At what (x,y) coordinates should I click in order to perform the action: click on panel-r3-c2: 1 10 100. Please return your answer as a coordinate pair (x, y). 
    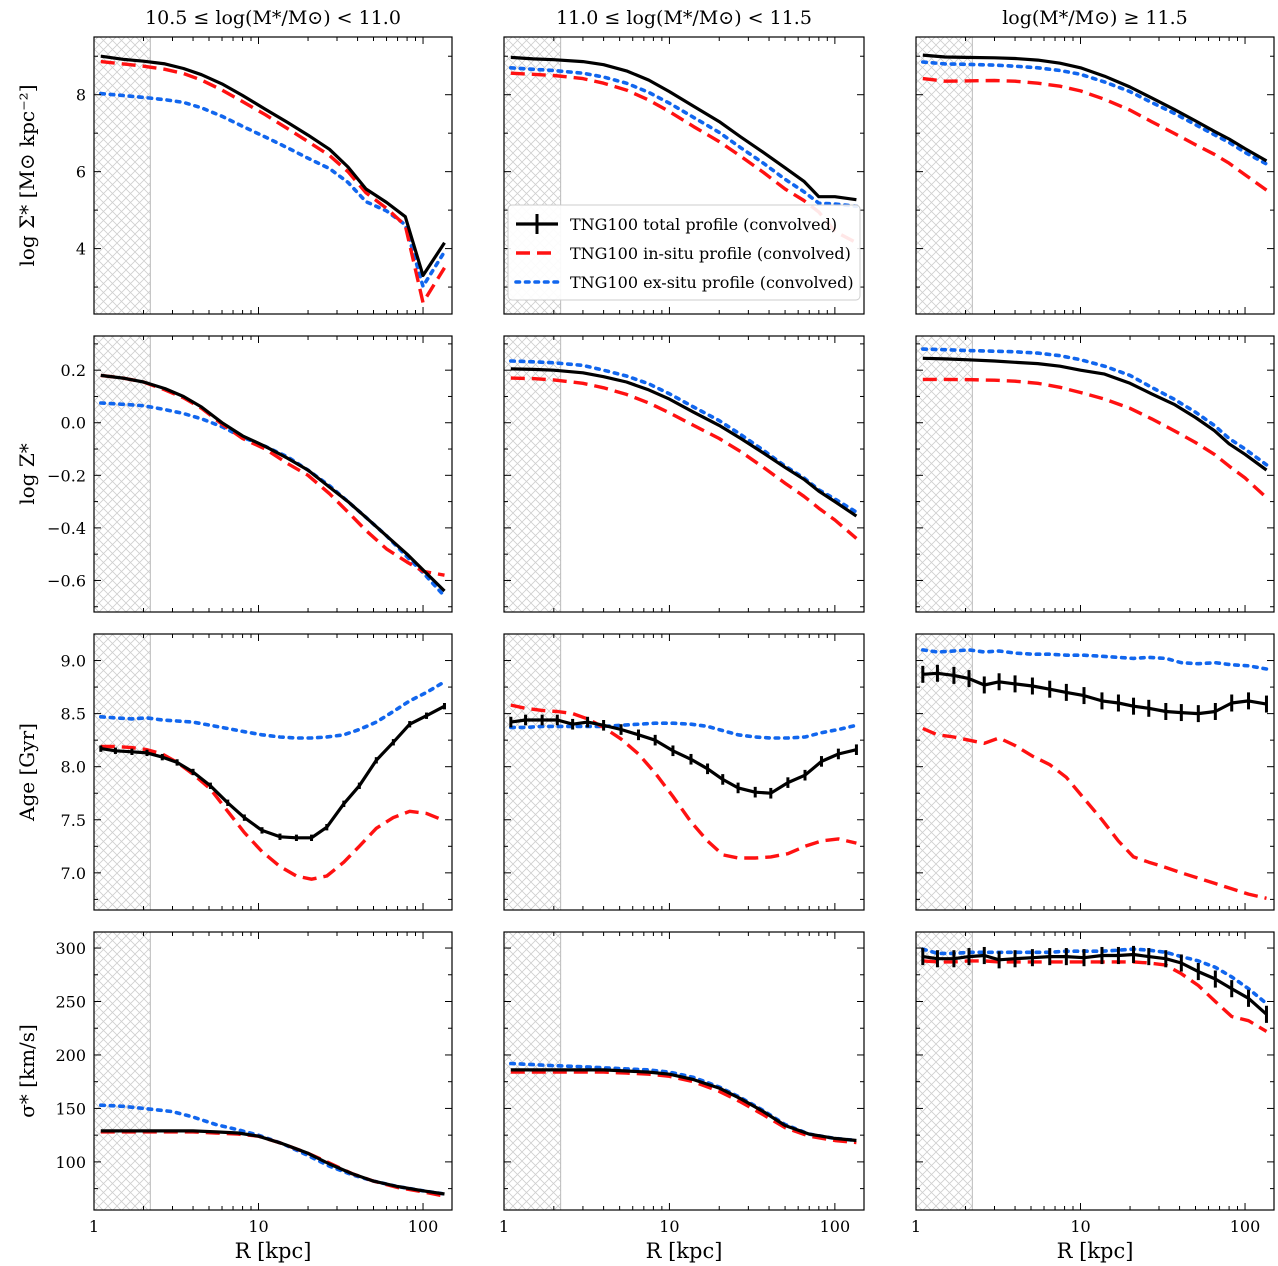
    Looking at the image, I should click on (1093, 1083).